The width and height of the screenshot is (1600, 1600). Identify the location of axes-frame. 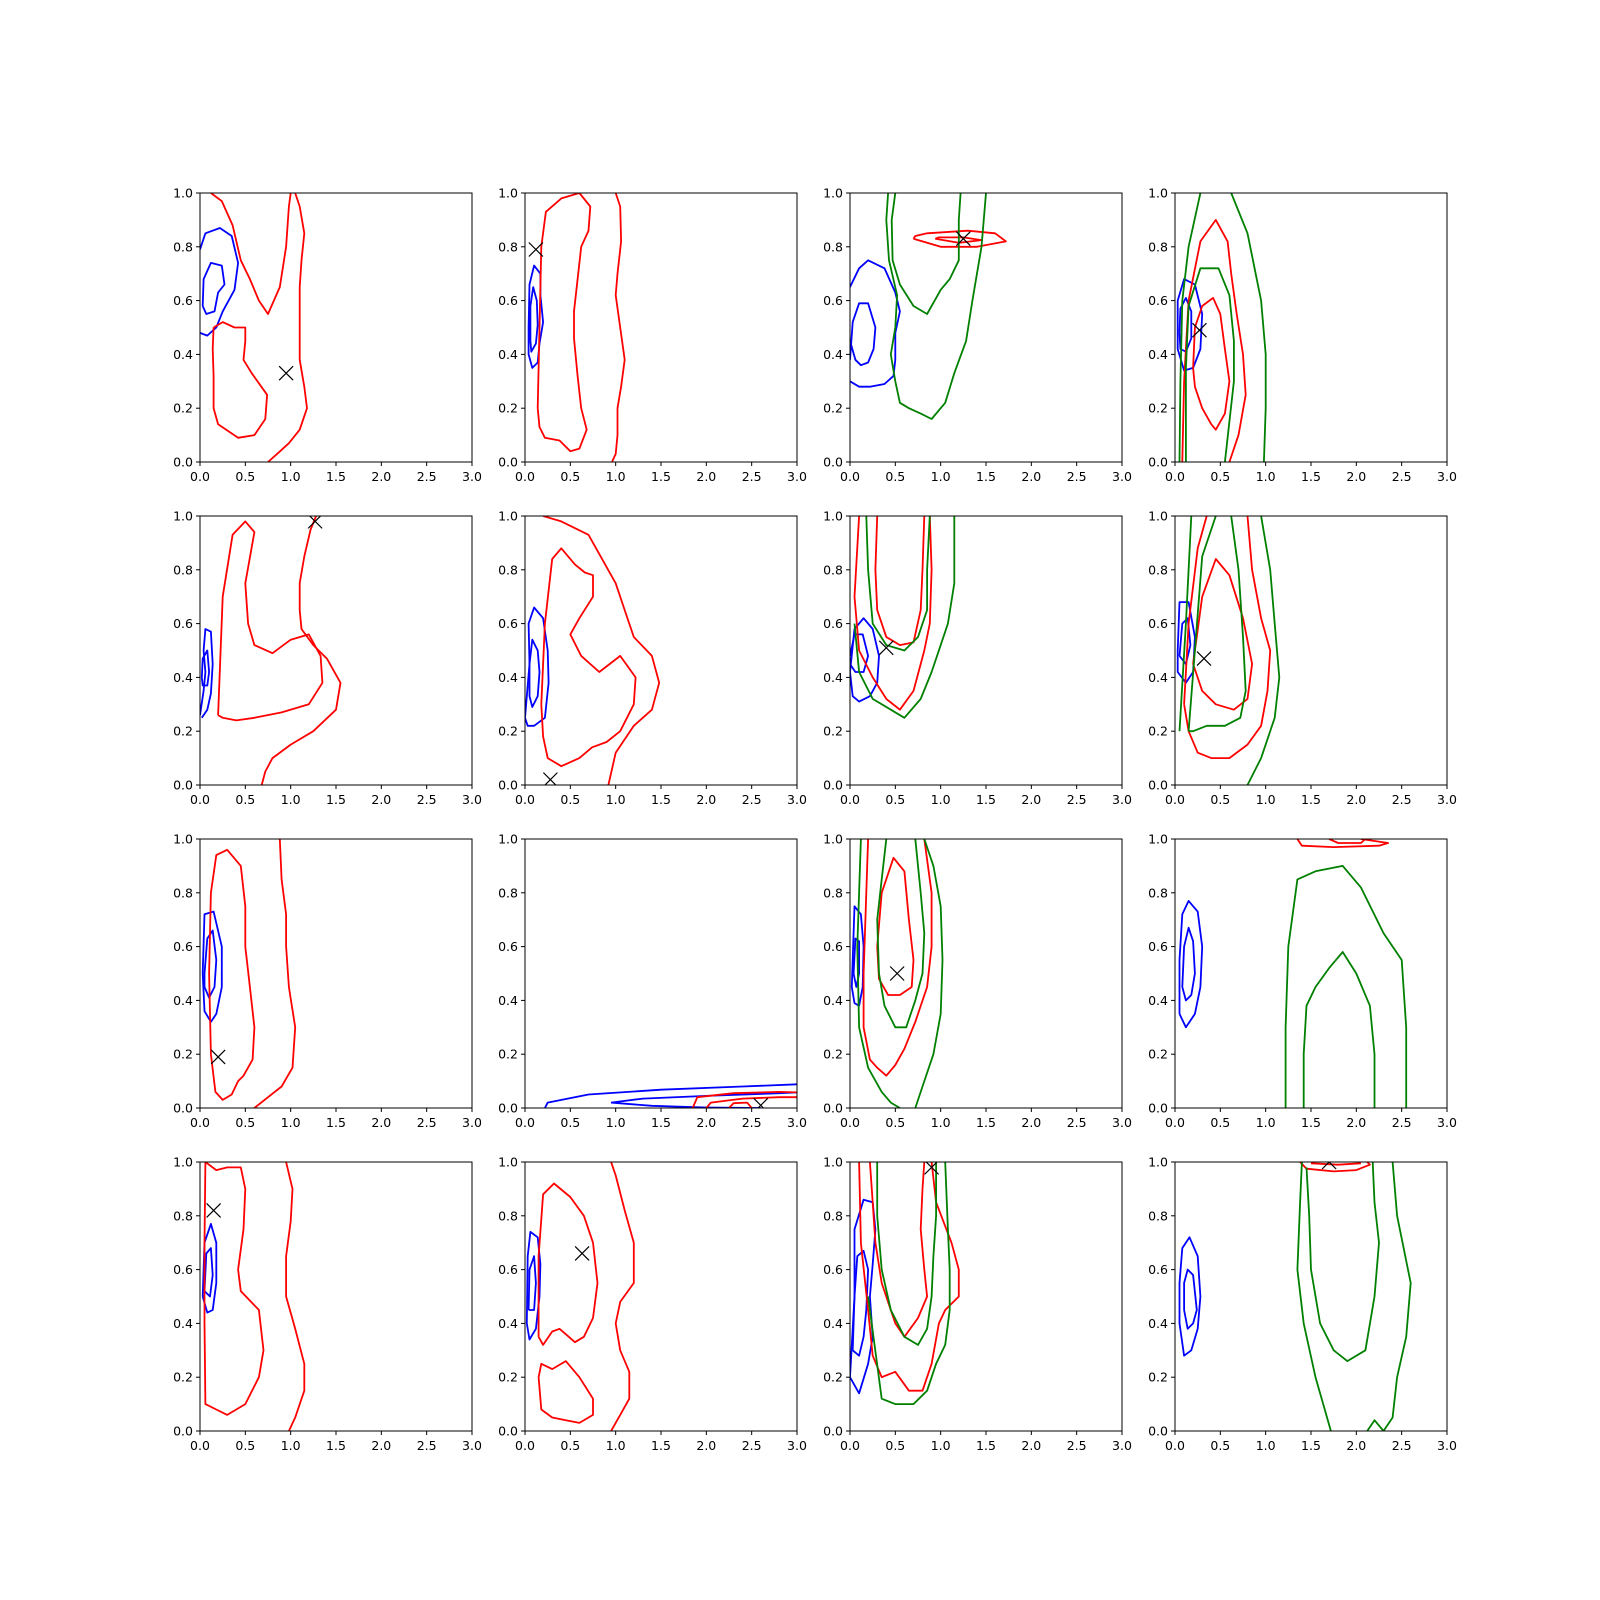
(1311, 650).